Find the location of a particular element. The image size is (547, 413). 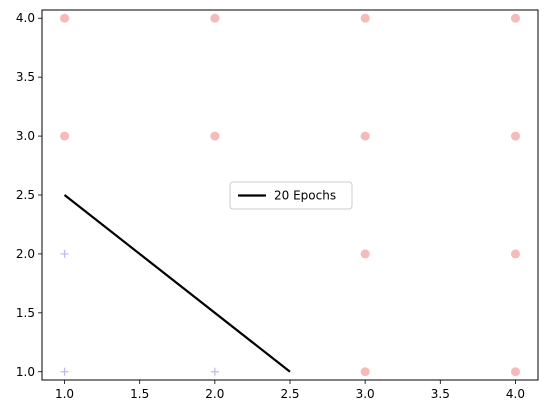

x-tick-label: 3.5 is located at coordinates (440, 394).